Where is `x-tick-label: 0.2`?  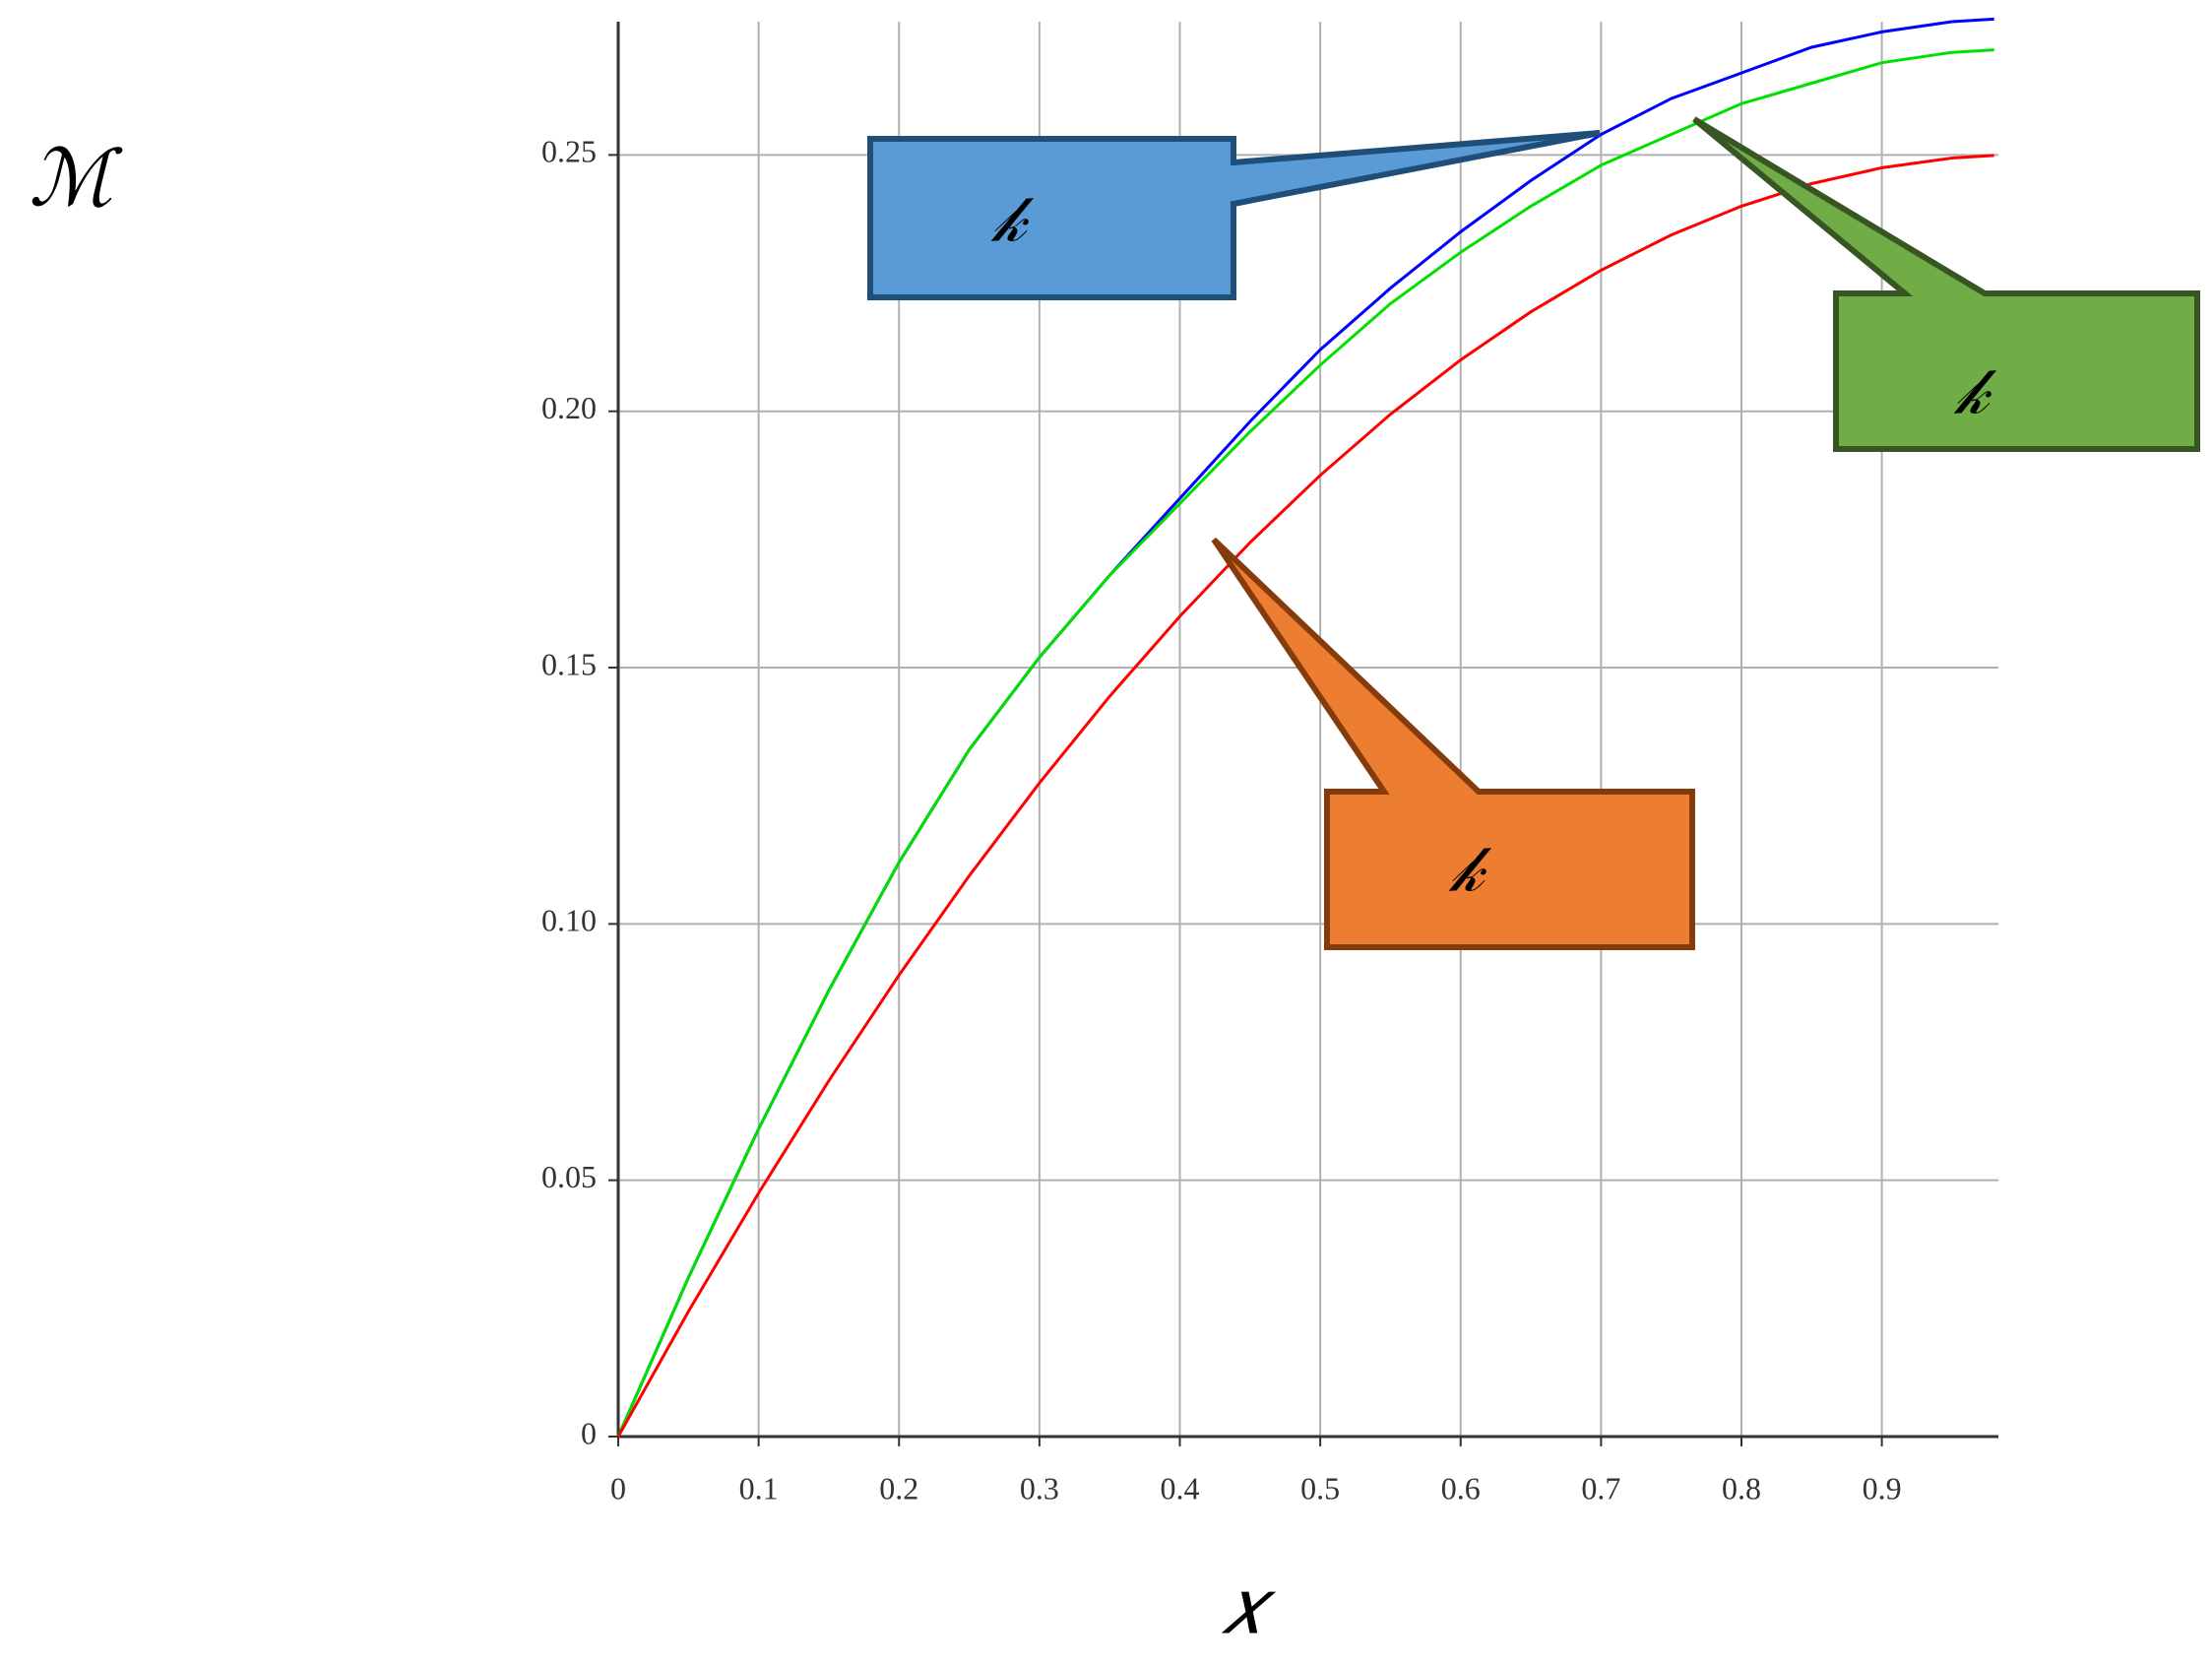 x-tick-label: 0.2 is located at coordinates (899, 1487).